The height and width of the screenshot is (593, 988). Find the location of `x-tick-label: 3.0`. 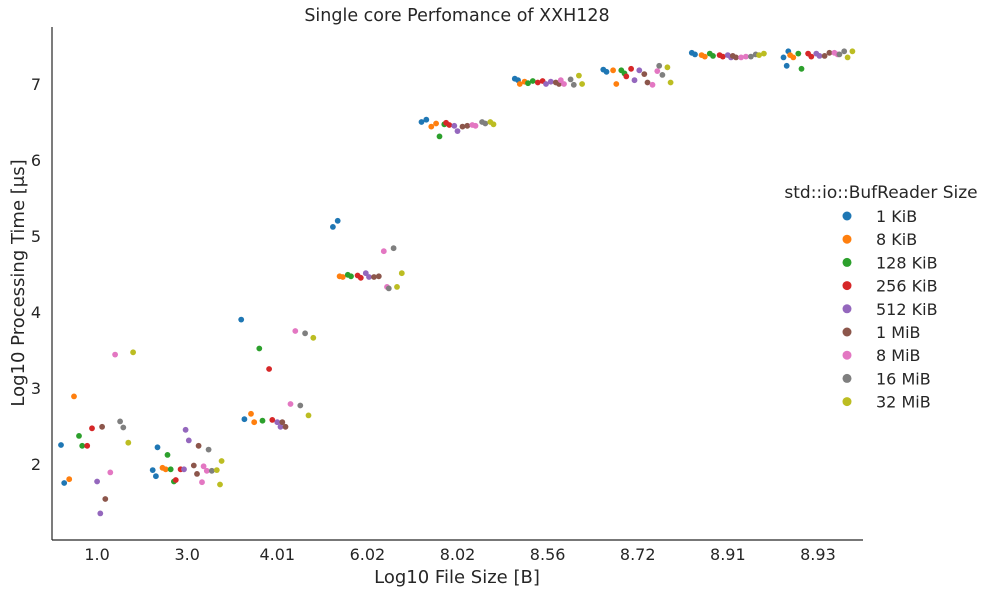

x-tick-label: 3.0 is located at coordinates (186, 554).